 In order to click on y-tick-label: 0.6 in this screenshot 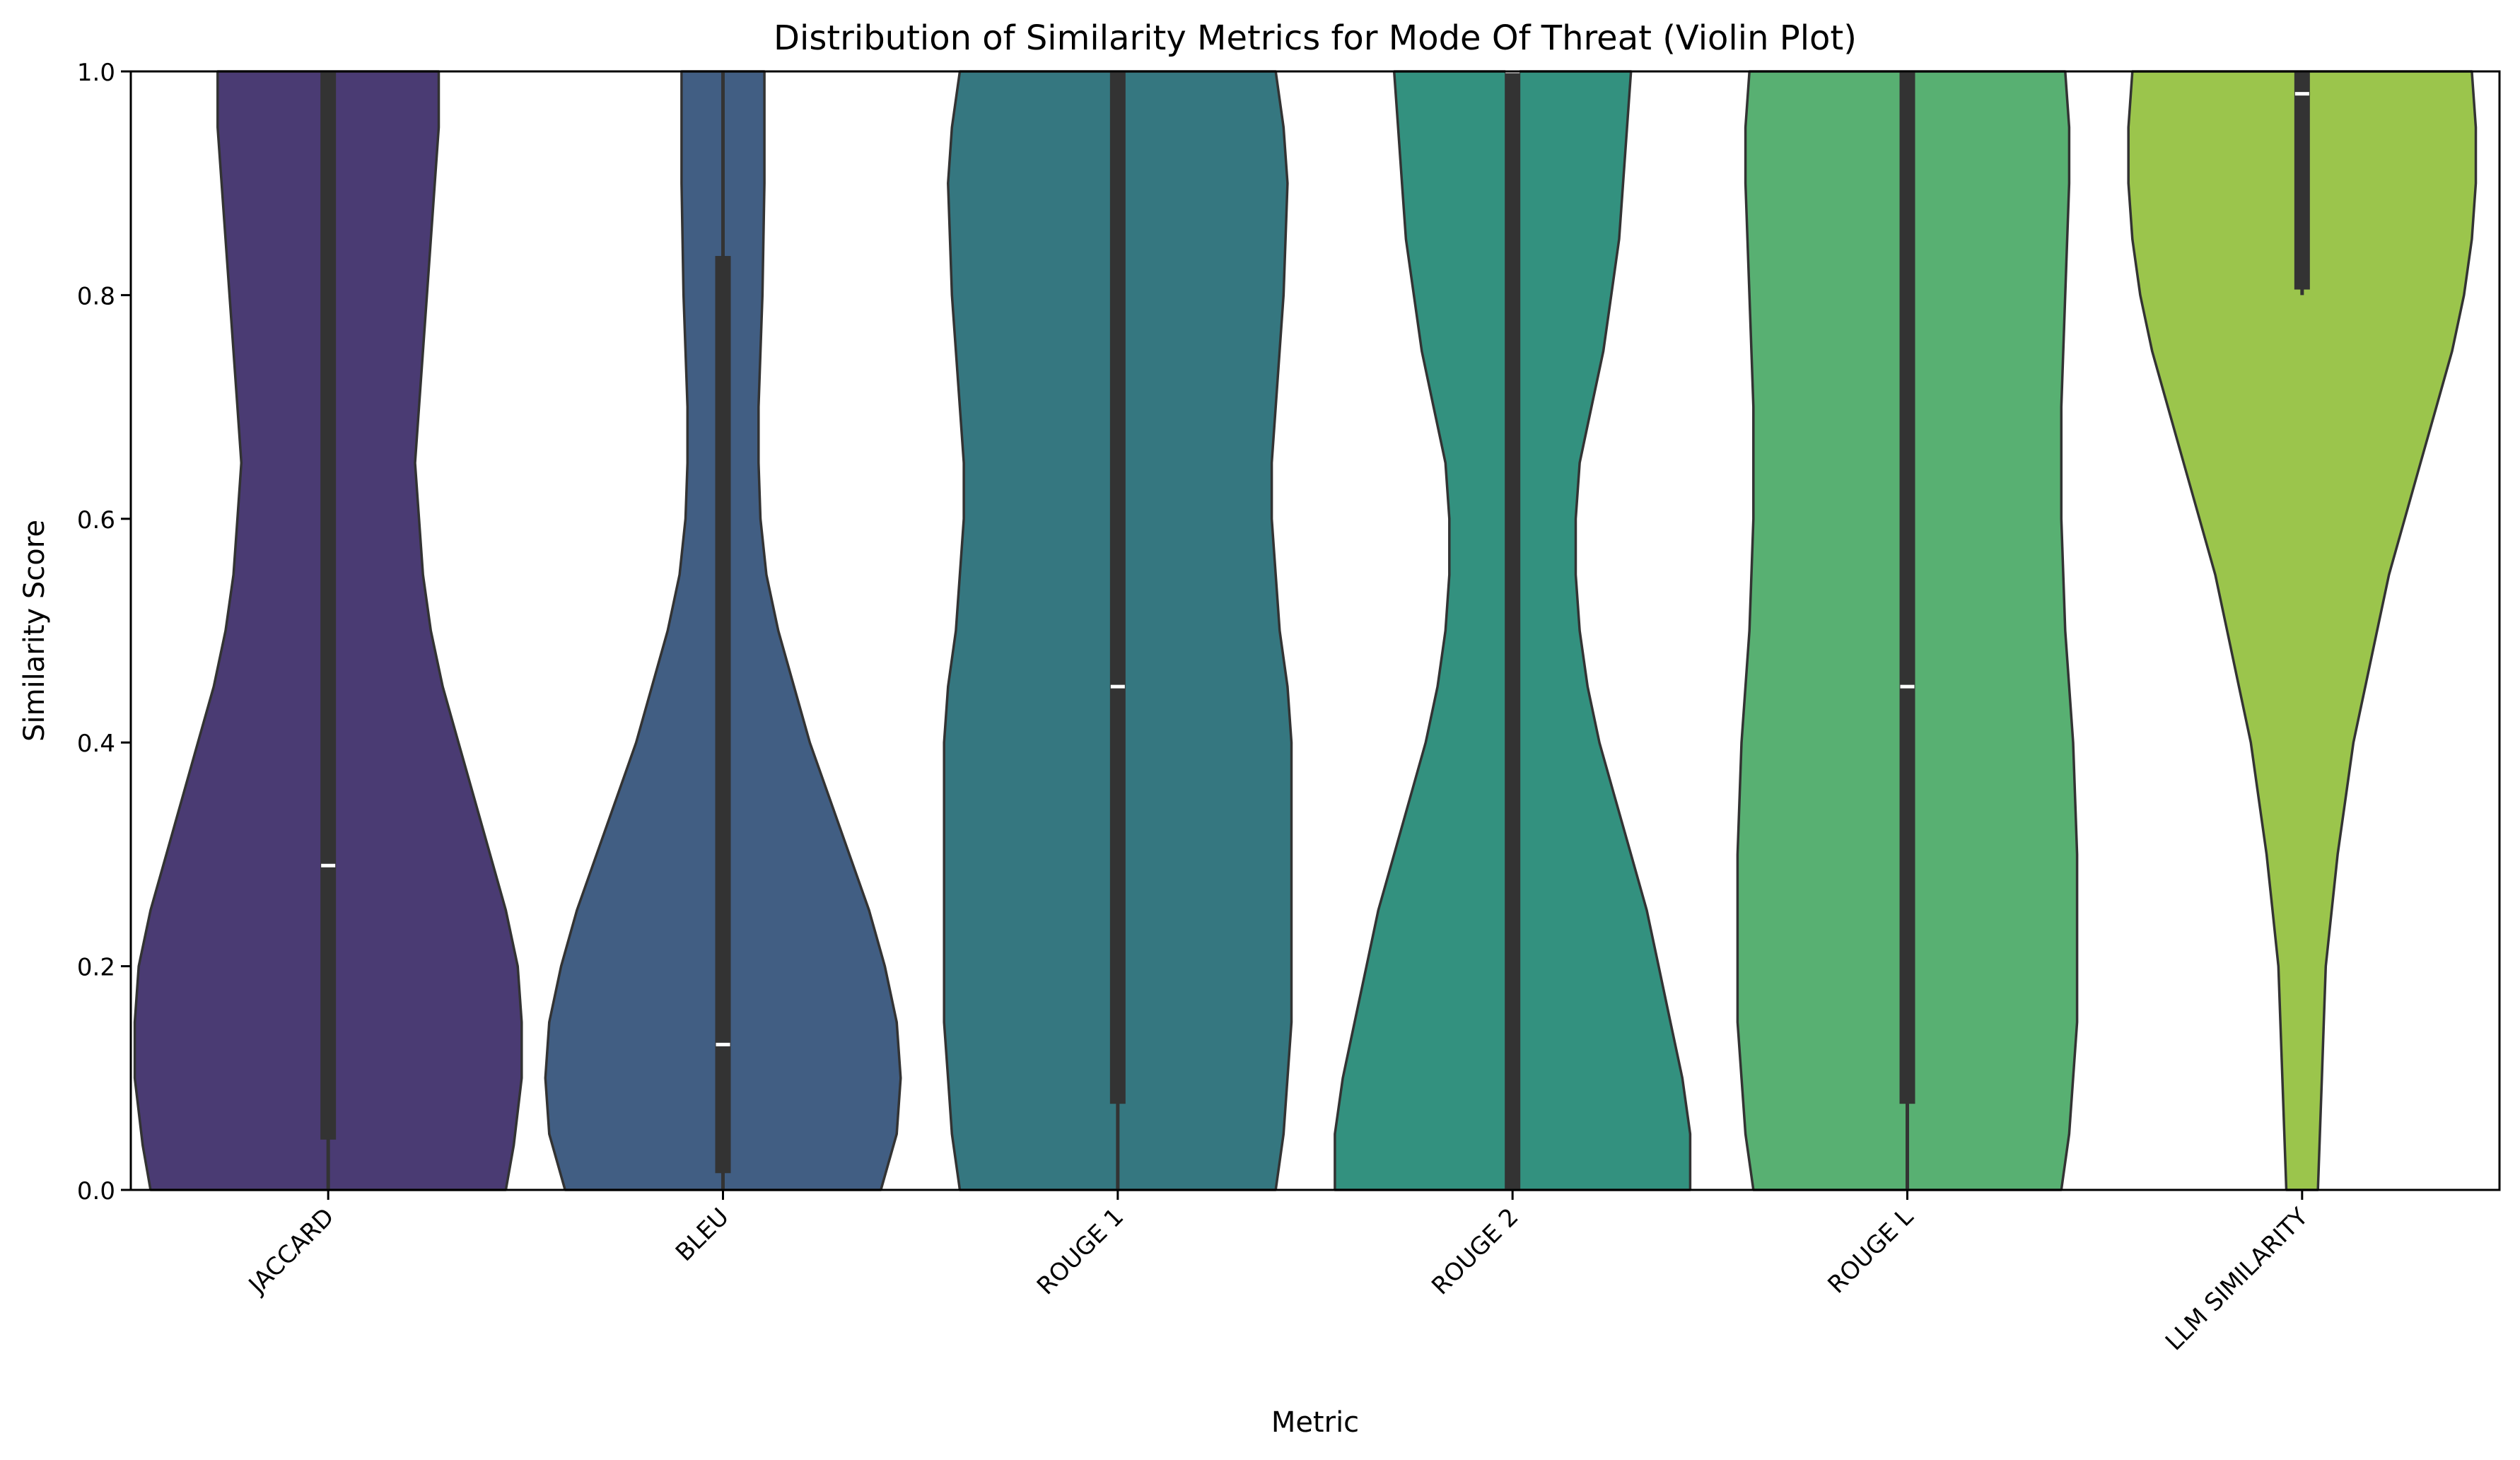, I will do `click(96, 520)`.